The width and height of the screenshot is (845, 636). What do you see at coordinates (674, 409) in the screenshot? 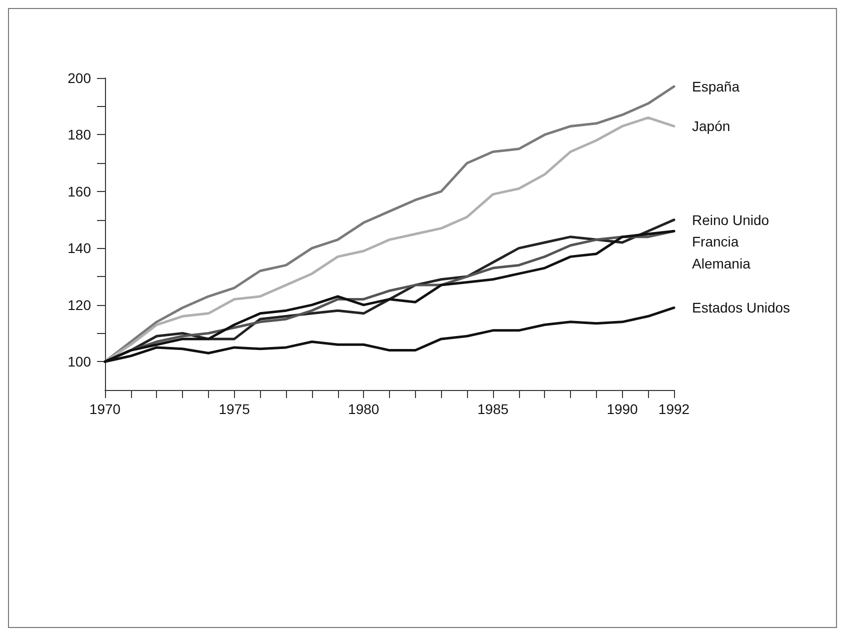
I see `x-tick-label: 1992` at bounding box center [674, 409].